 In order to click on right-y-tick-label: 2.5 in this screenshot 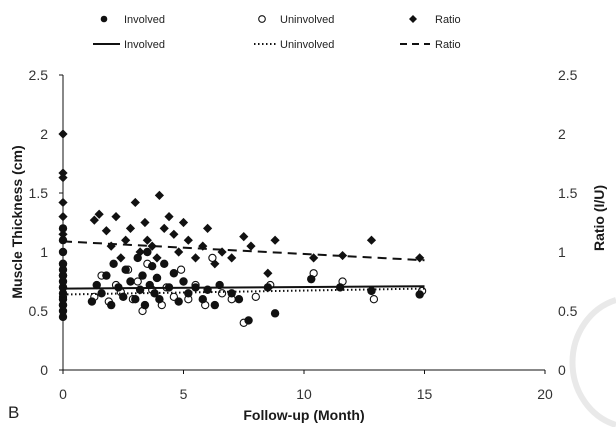, I will do `click(568, 75)`.